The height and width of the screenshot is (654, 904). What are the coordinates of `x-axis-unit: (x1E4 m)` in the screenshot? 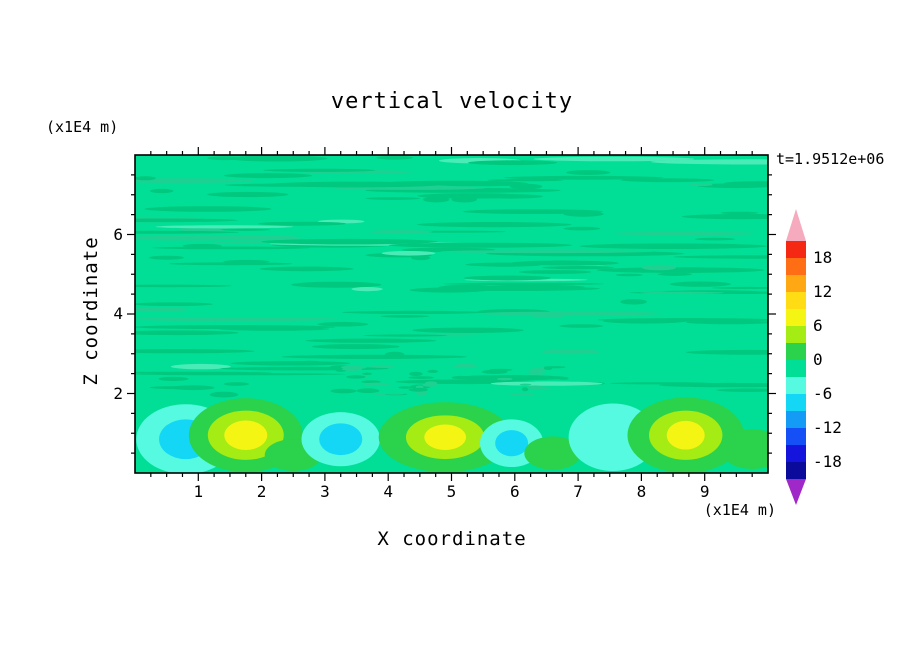 It's located at (739, 510).